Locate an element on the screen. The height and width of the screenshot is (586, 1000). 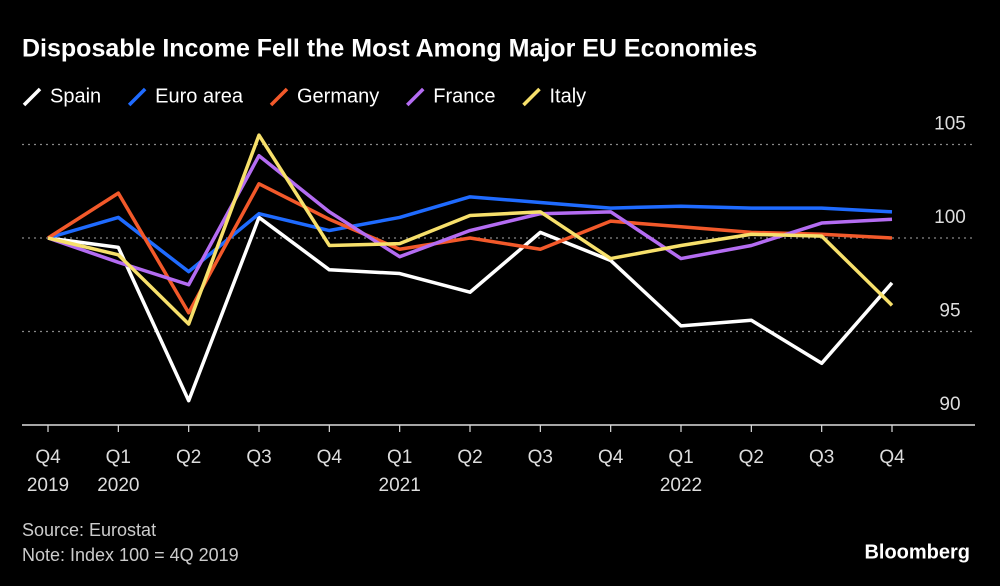
y-tick-label: 105 is located at coordinates (950, 124).